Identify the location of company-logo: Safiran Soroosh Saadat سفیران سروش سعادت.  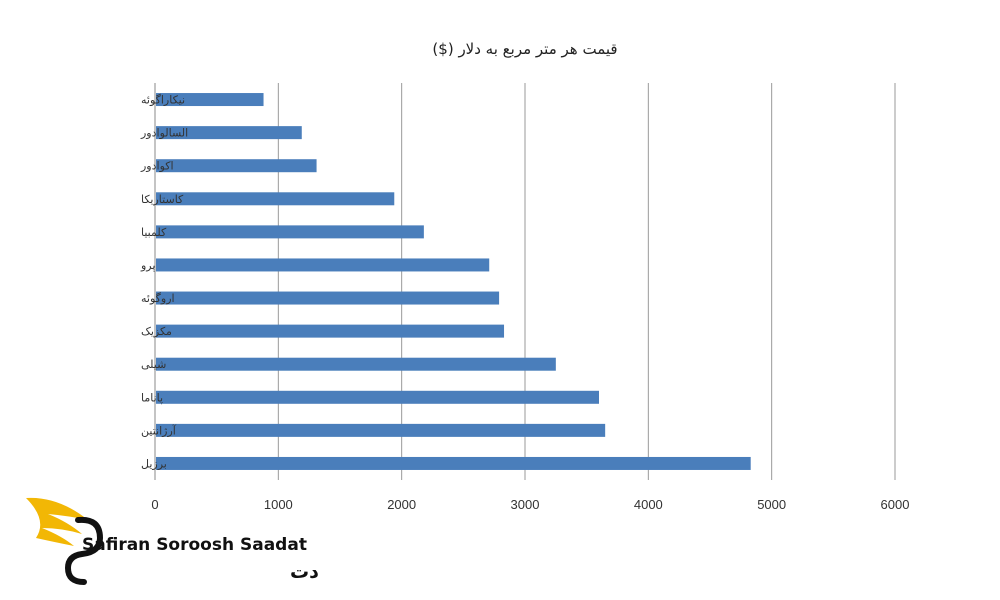
(172, 541).